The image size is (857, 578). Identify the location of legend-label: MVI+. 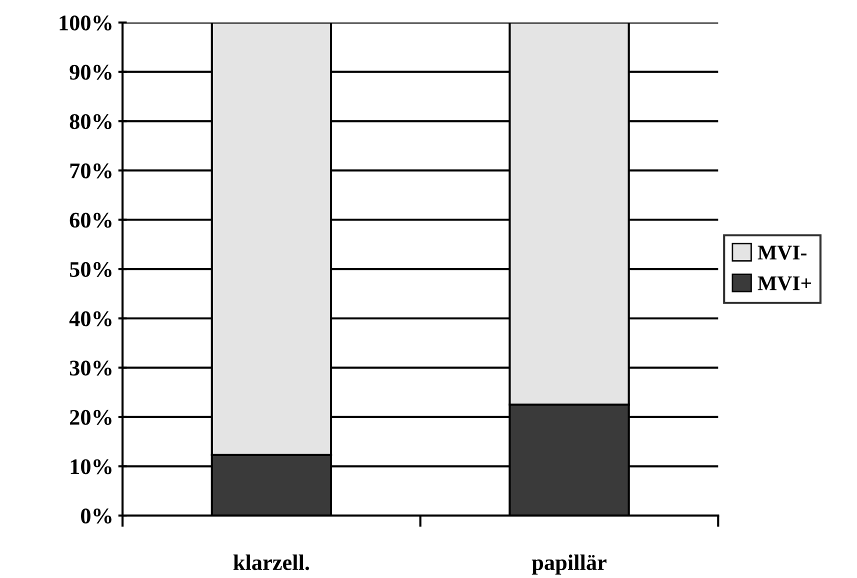
(785, 283).